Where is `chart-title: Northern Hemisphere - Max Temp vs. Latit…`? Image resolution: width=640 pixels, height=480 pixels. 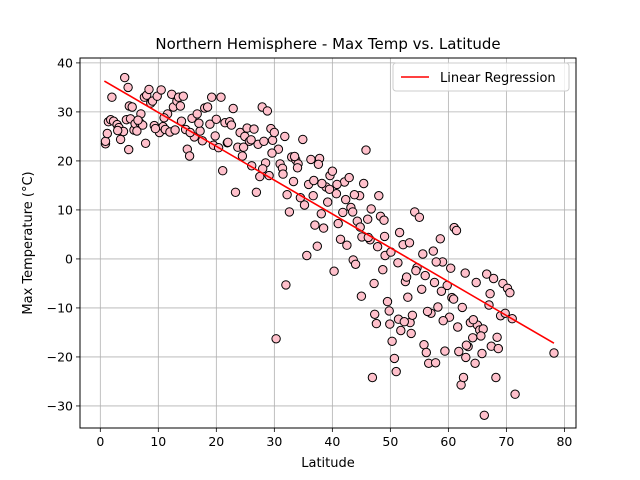
chart-title: Northern Hemisphere - Max Temp vs. Latit… is located at coordinates (327, 44).